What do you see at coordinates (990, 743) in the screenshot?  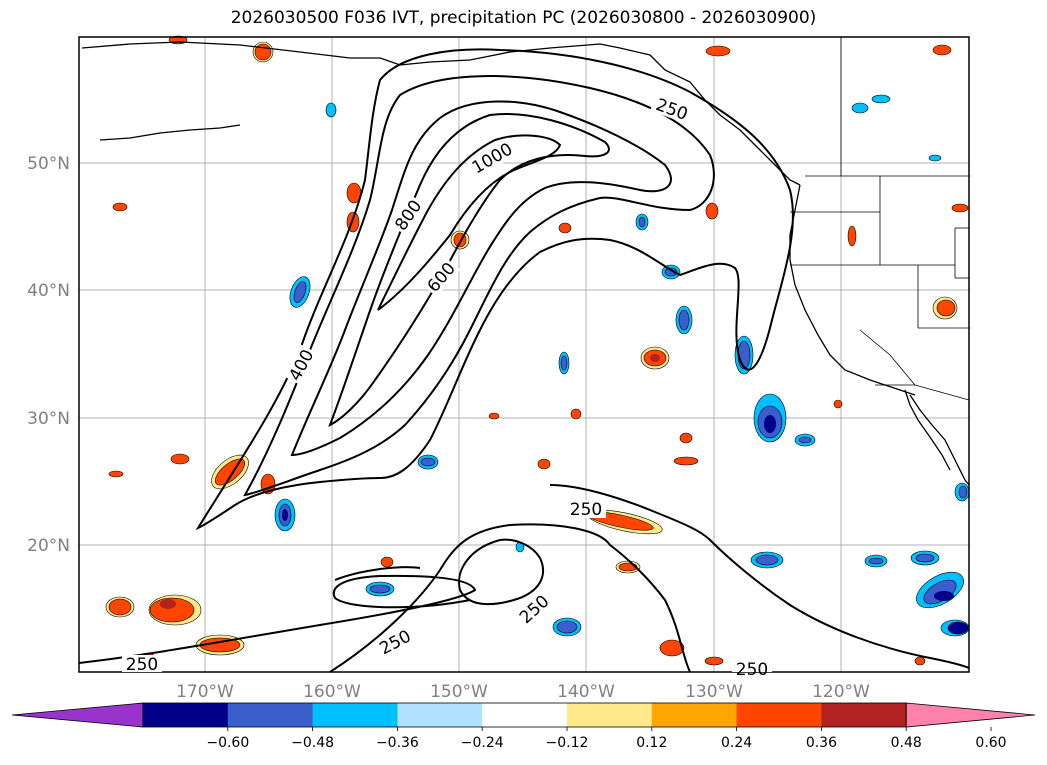 I see `colorbar-tick-label: 0.60` at bounding box center [990, 743].